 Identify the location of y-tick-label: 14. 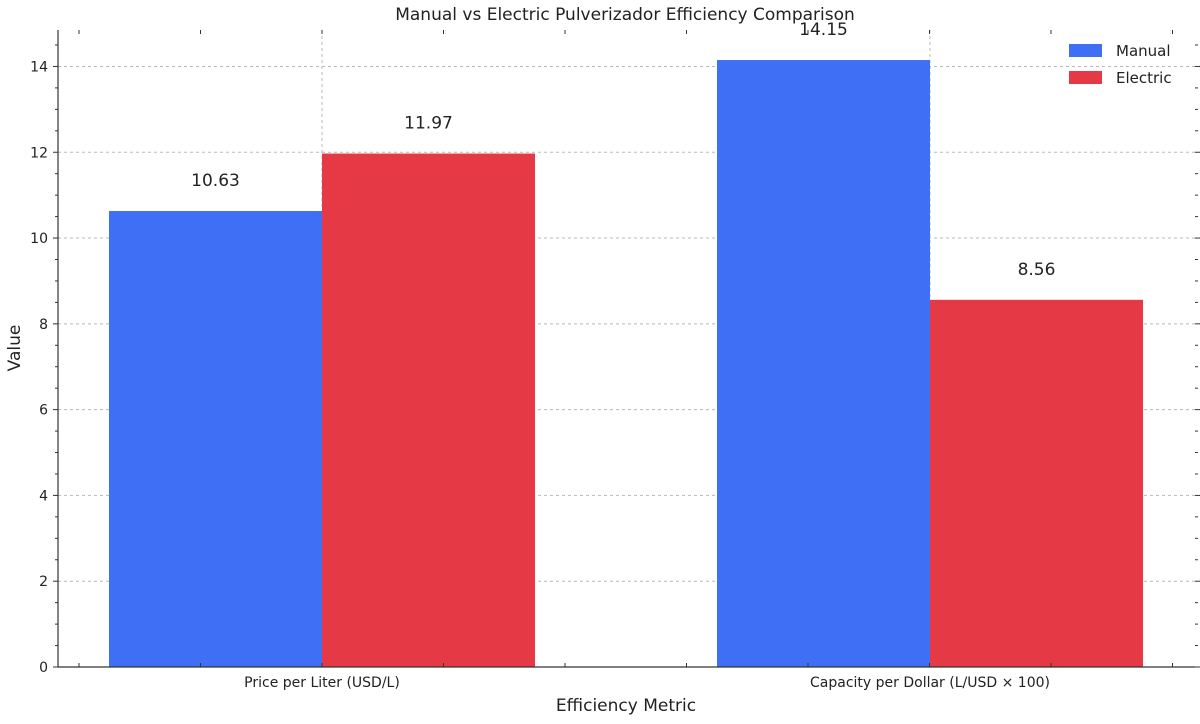
(39, 67).